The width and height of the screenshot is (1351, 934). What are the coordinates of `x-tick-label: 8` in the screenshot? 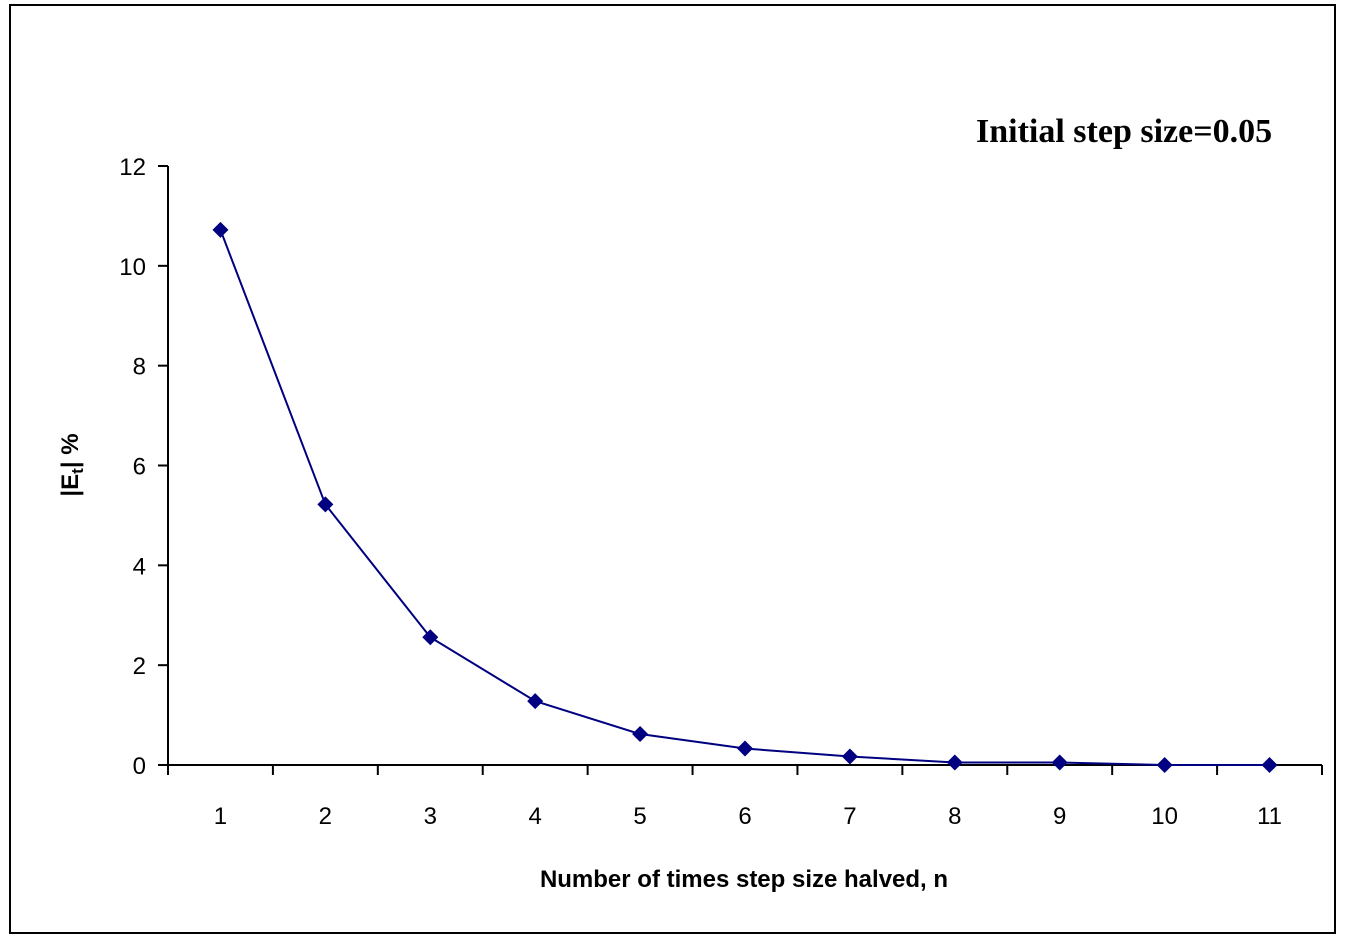 It's located at (954, 816).